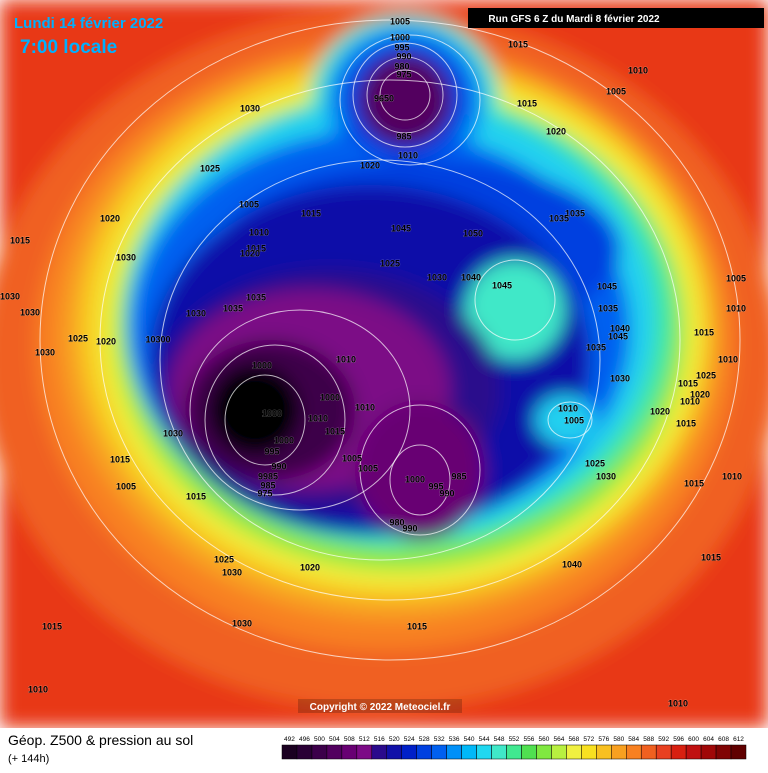 This screenshot has height=773, width=768. I want to click on legend-label: 608, so click(723, 739).